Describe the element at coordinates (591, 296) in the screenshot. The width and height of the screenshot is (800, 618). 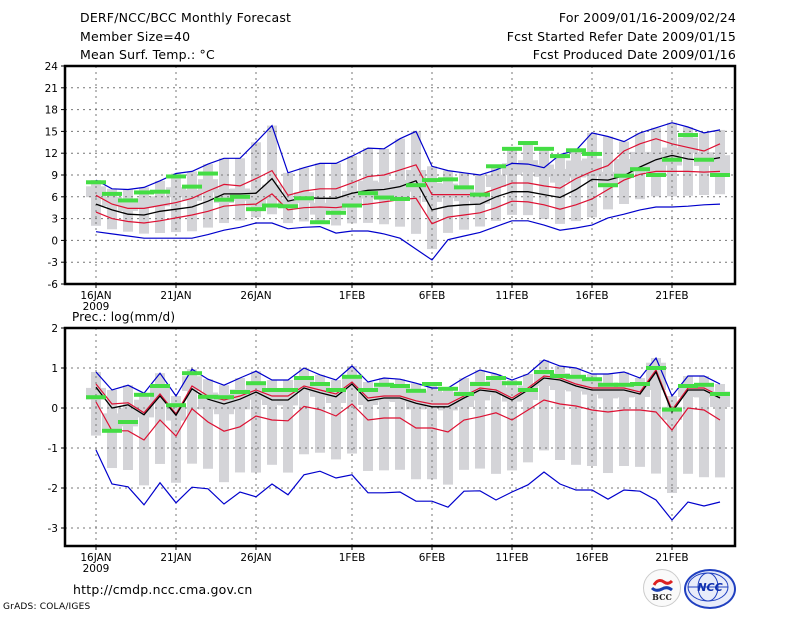
I see `x-tick-label: 16FEB` at that location.